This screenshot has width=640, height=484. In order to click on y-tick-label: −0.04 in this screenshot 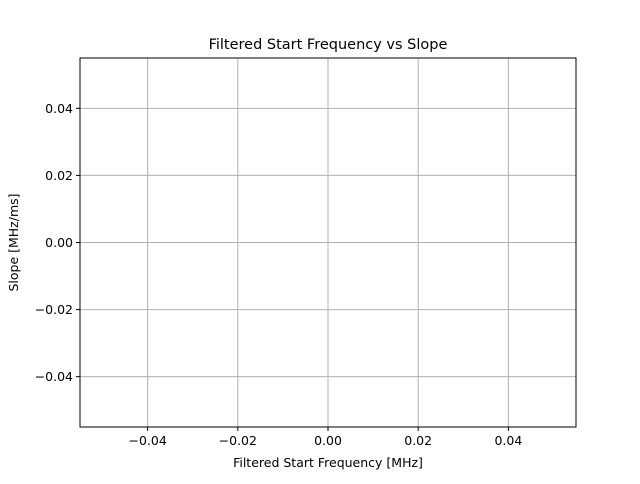, I will do `click(54, 376)`.